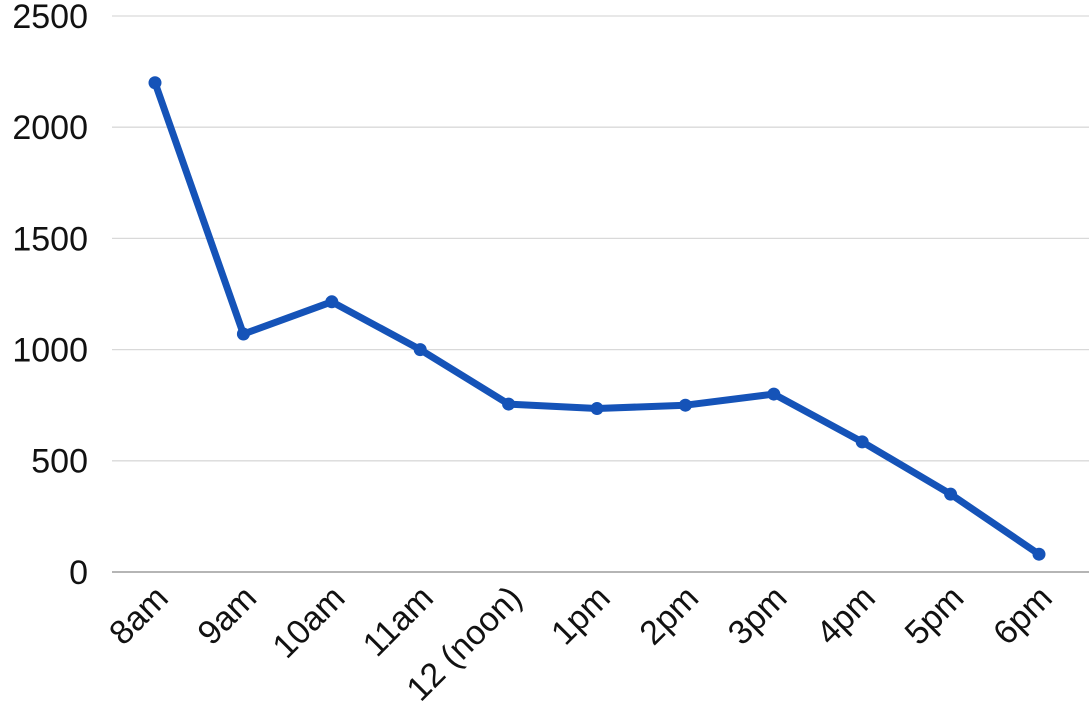  Describe the element at coordinates (227, 616) in the screenshot. I see `x-axis-tick-label: 9am` at that location.